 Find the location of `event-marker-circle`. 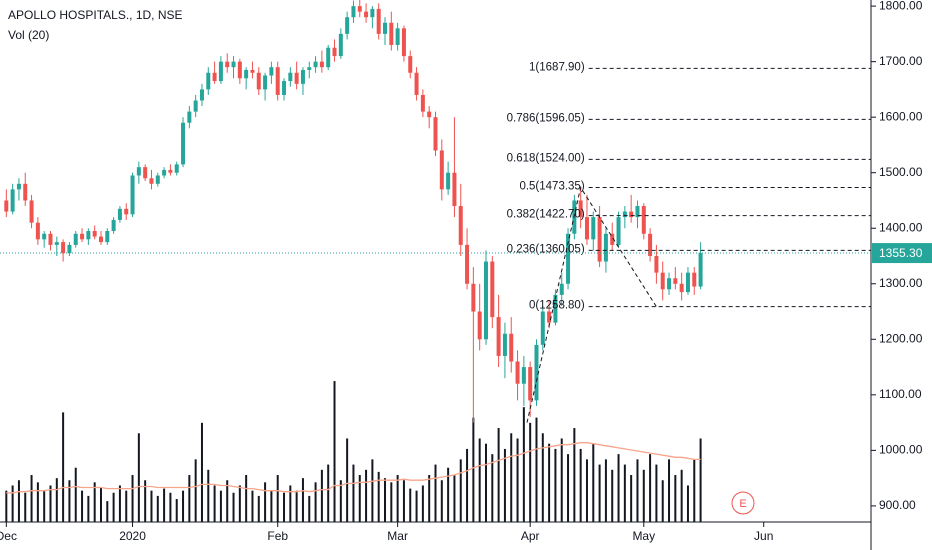

event-marker-circle is located at coordinates (743, 503).